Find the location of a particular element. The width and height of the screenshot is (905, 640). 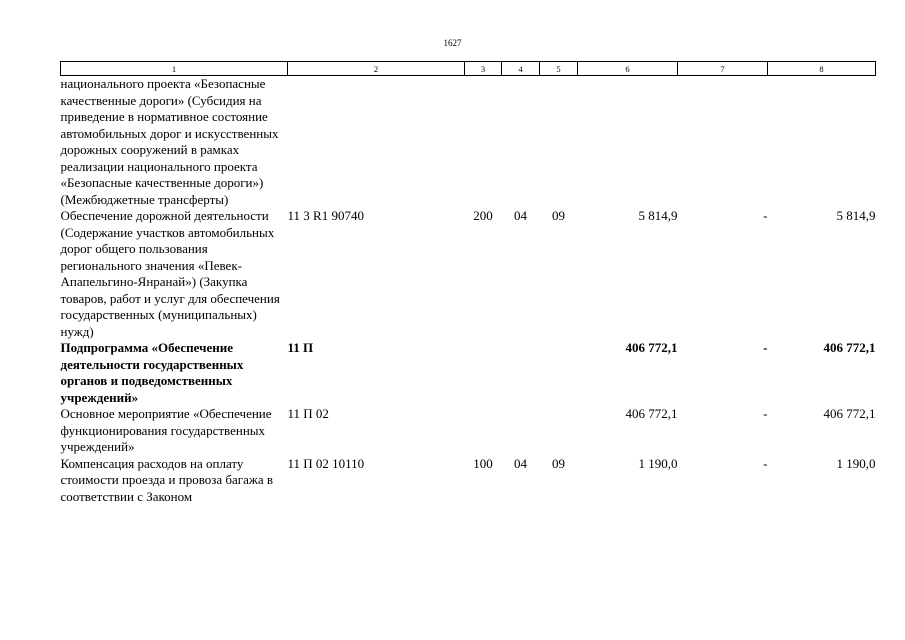

row-code-cell: 11 П 02 is located at coordinates (308, 413).